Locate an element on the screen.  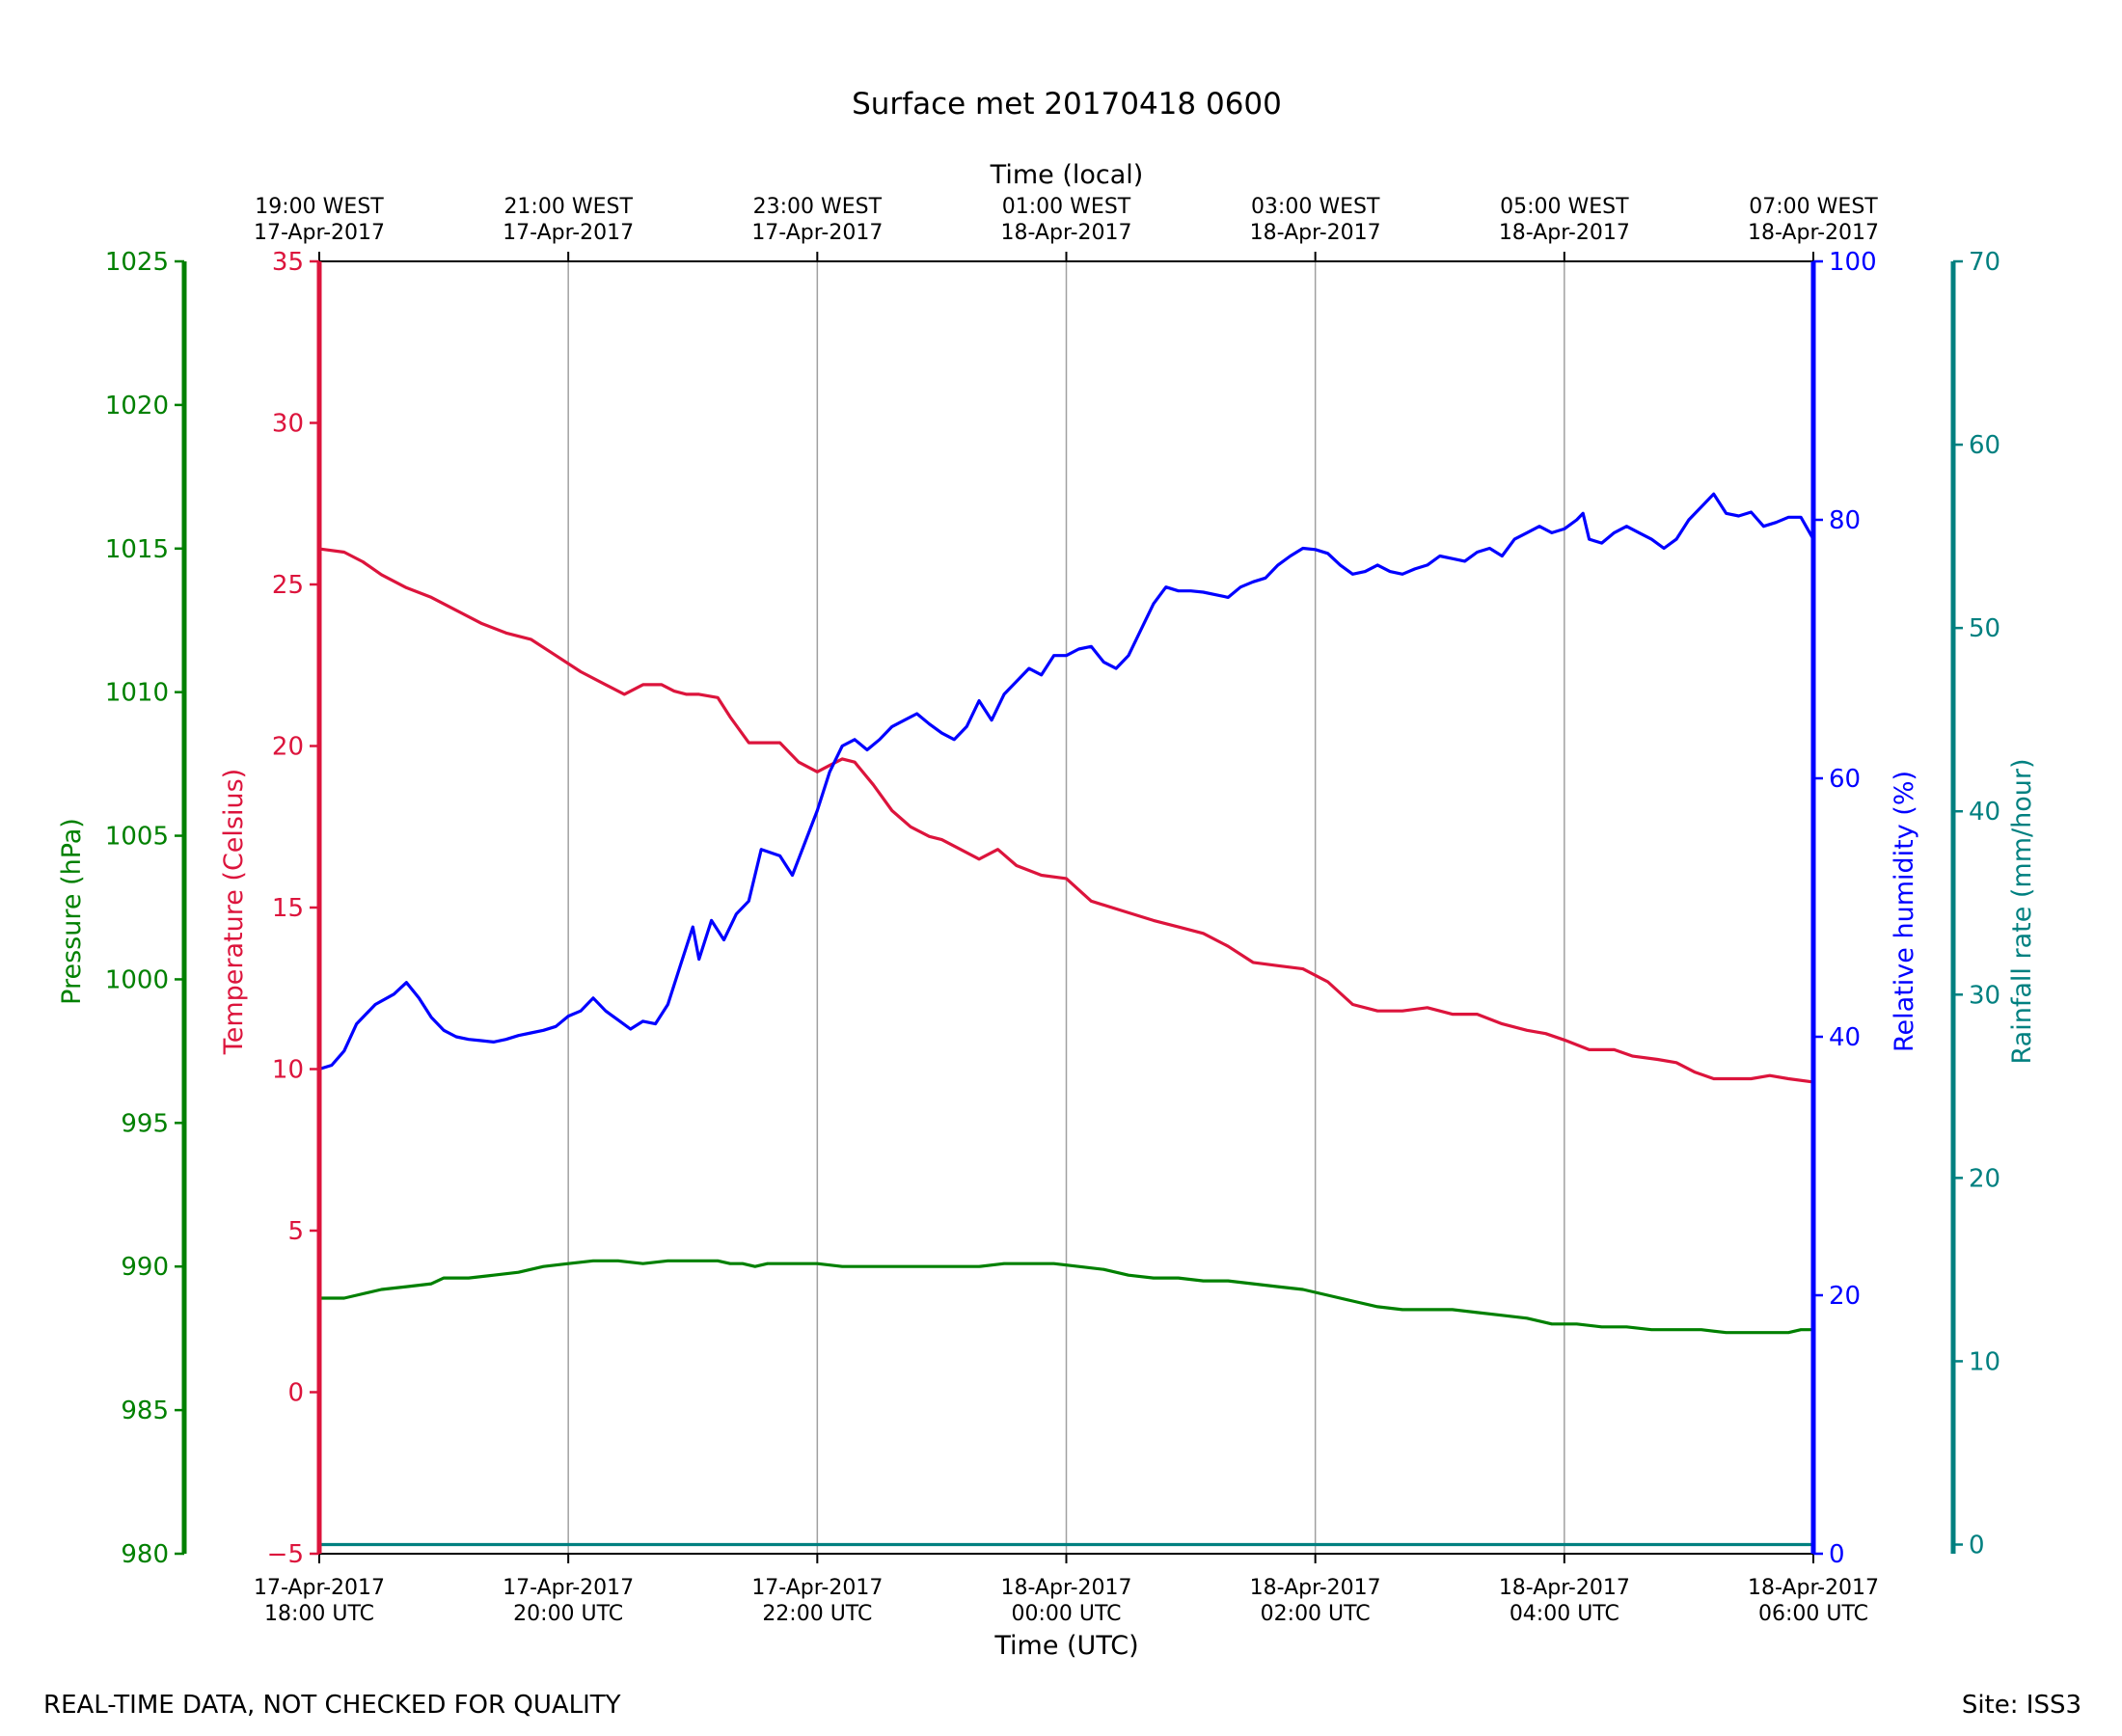
rainfall-tick-label: 20 is located at coordinates (1985, 1178).